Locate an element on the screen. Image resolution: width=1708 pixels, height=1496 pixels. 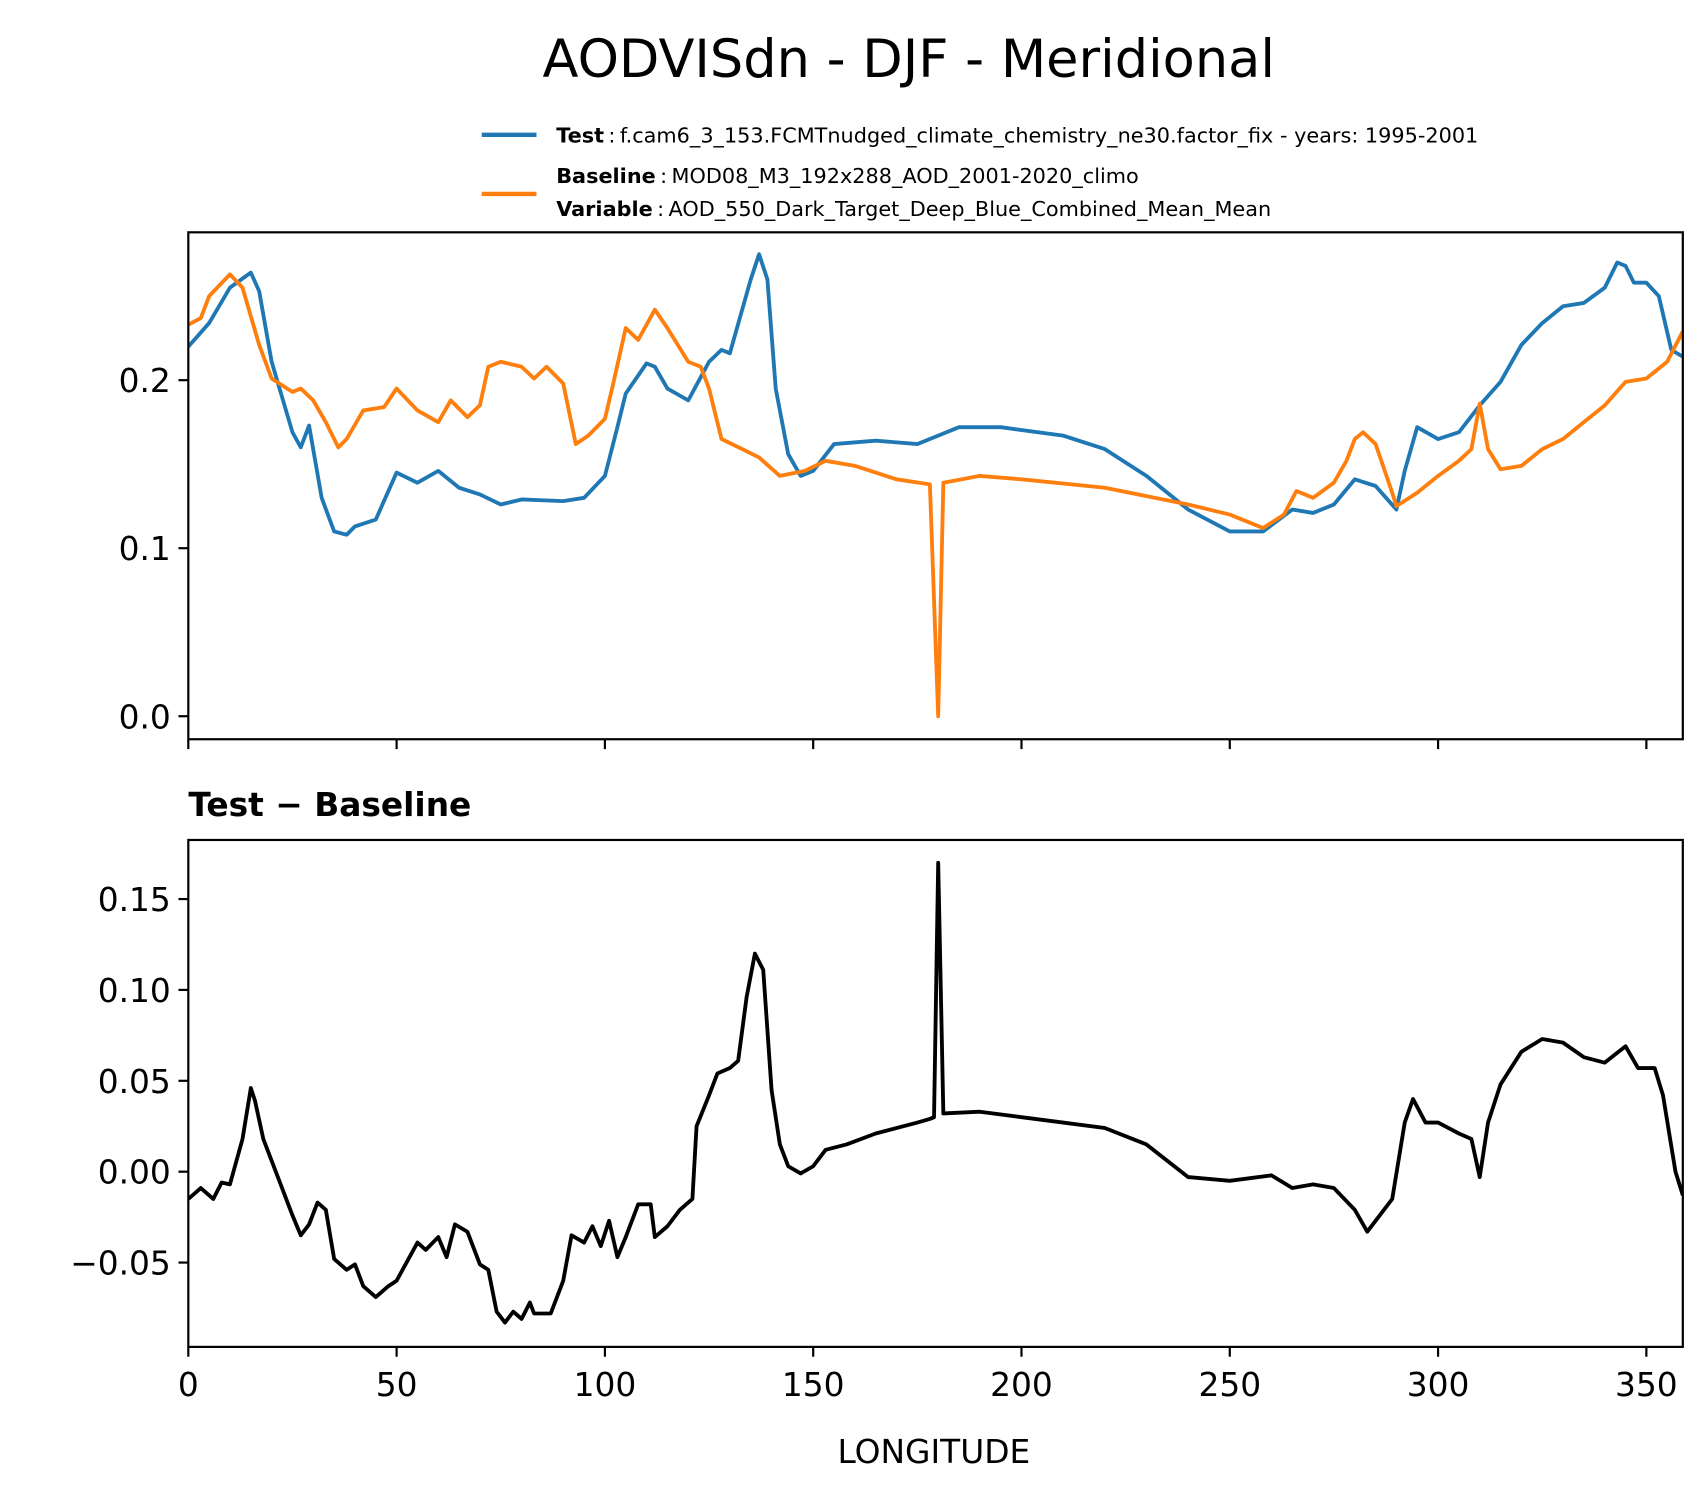
y-tick-label: 0.05 is located at coordinates (134, 1082).